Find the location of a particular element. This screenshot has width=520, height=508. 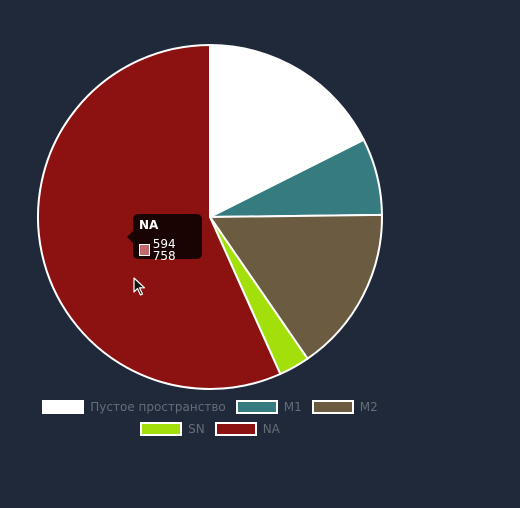

legend-label: NA is located at coordinates (271, 429).